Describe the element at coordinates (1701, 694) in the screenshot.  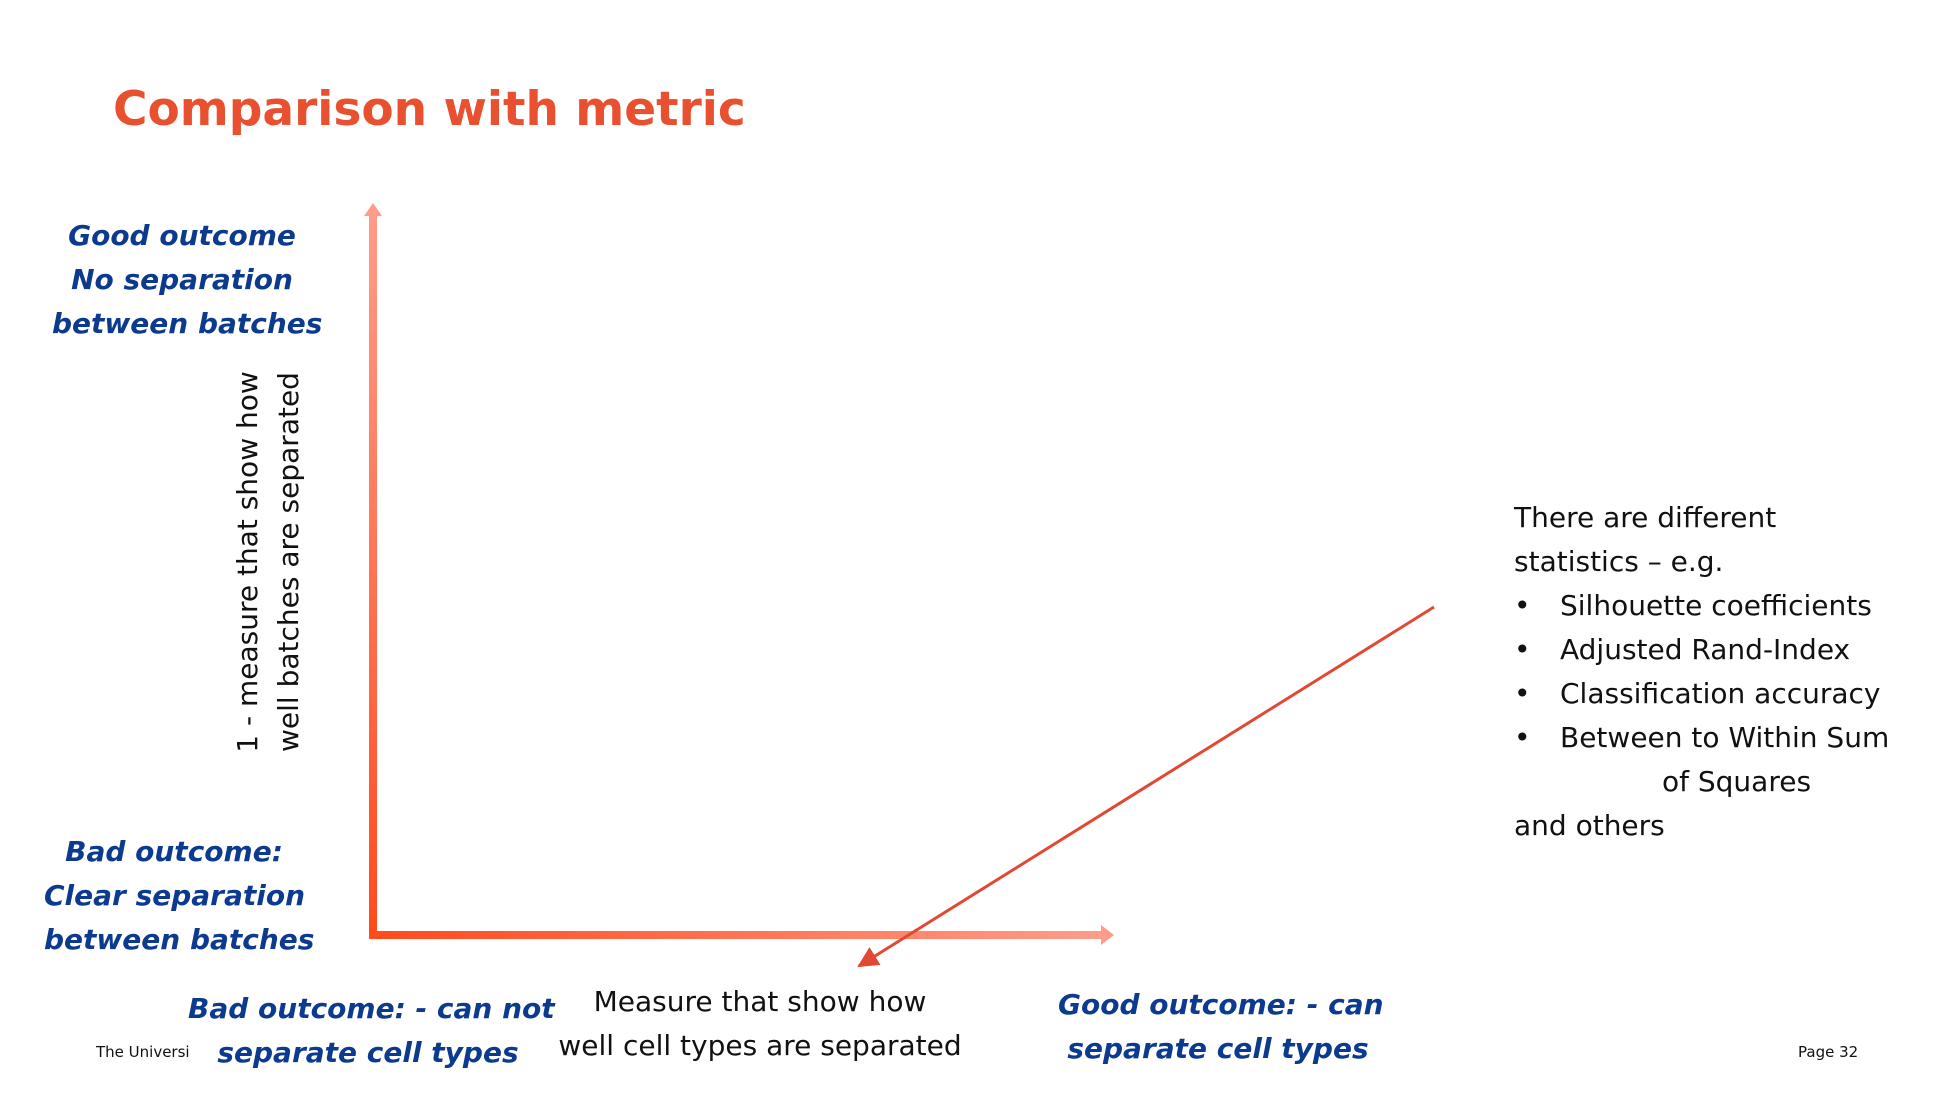
I see `list-item: • Classification accuracy` at that location.